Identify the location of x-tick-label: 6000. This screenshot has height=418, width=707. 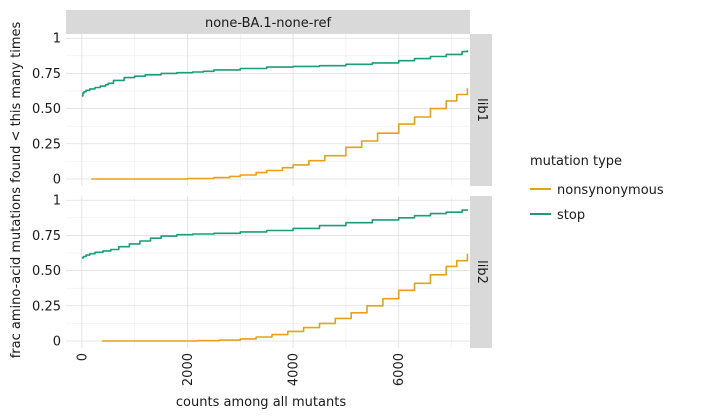
(399, 369).